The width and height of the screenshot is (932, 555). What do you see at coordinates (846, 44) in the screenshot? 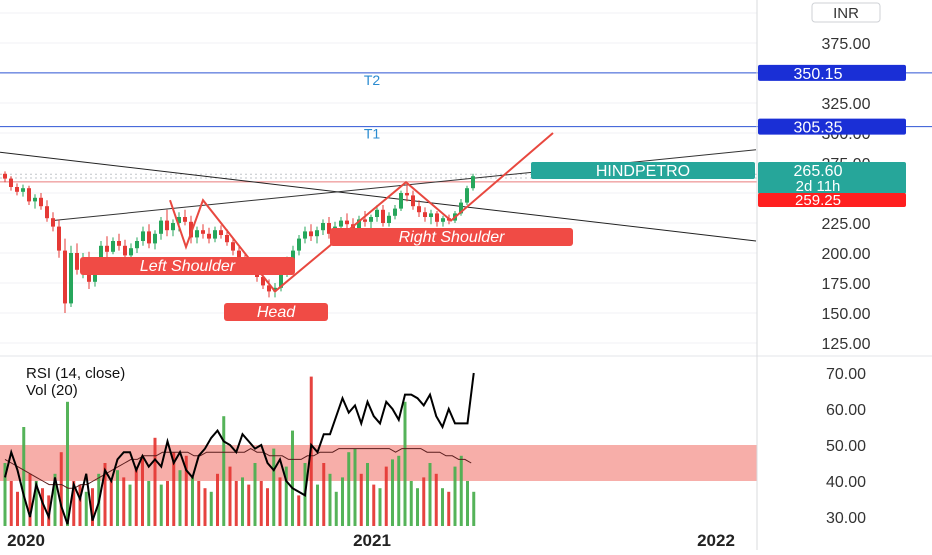
I see `price-tick-label: 375.00` at bounding box center [846, 44].